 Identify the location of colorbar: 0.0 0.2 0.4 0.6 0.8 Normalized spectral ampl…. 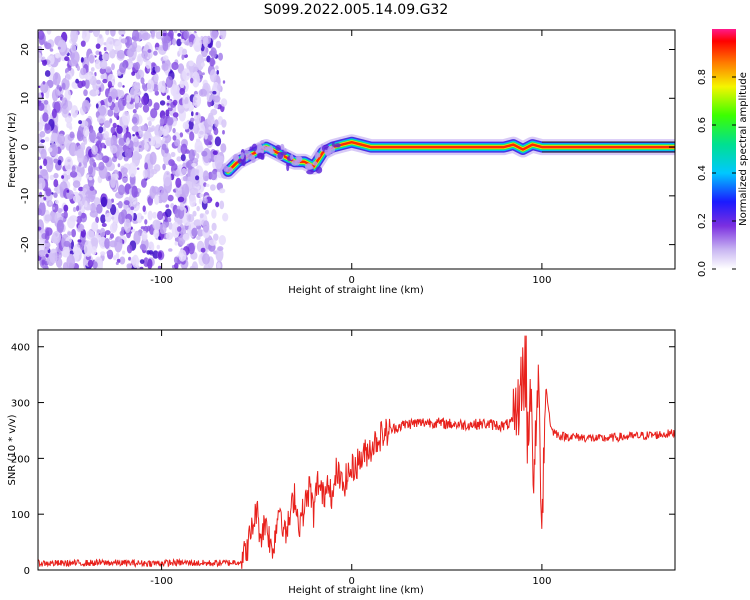
(723, 153).